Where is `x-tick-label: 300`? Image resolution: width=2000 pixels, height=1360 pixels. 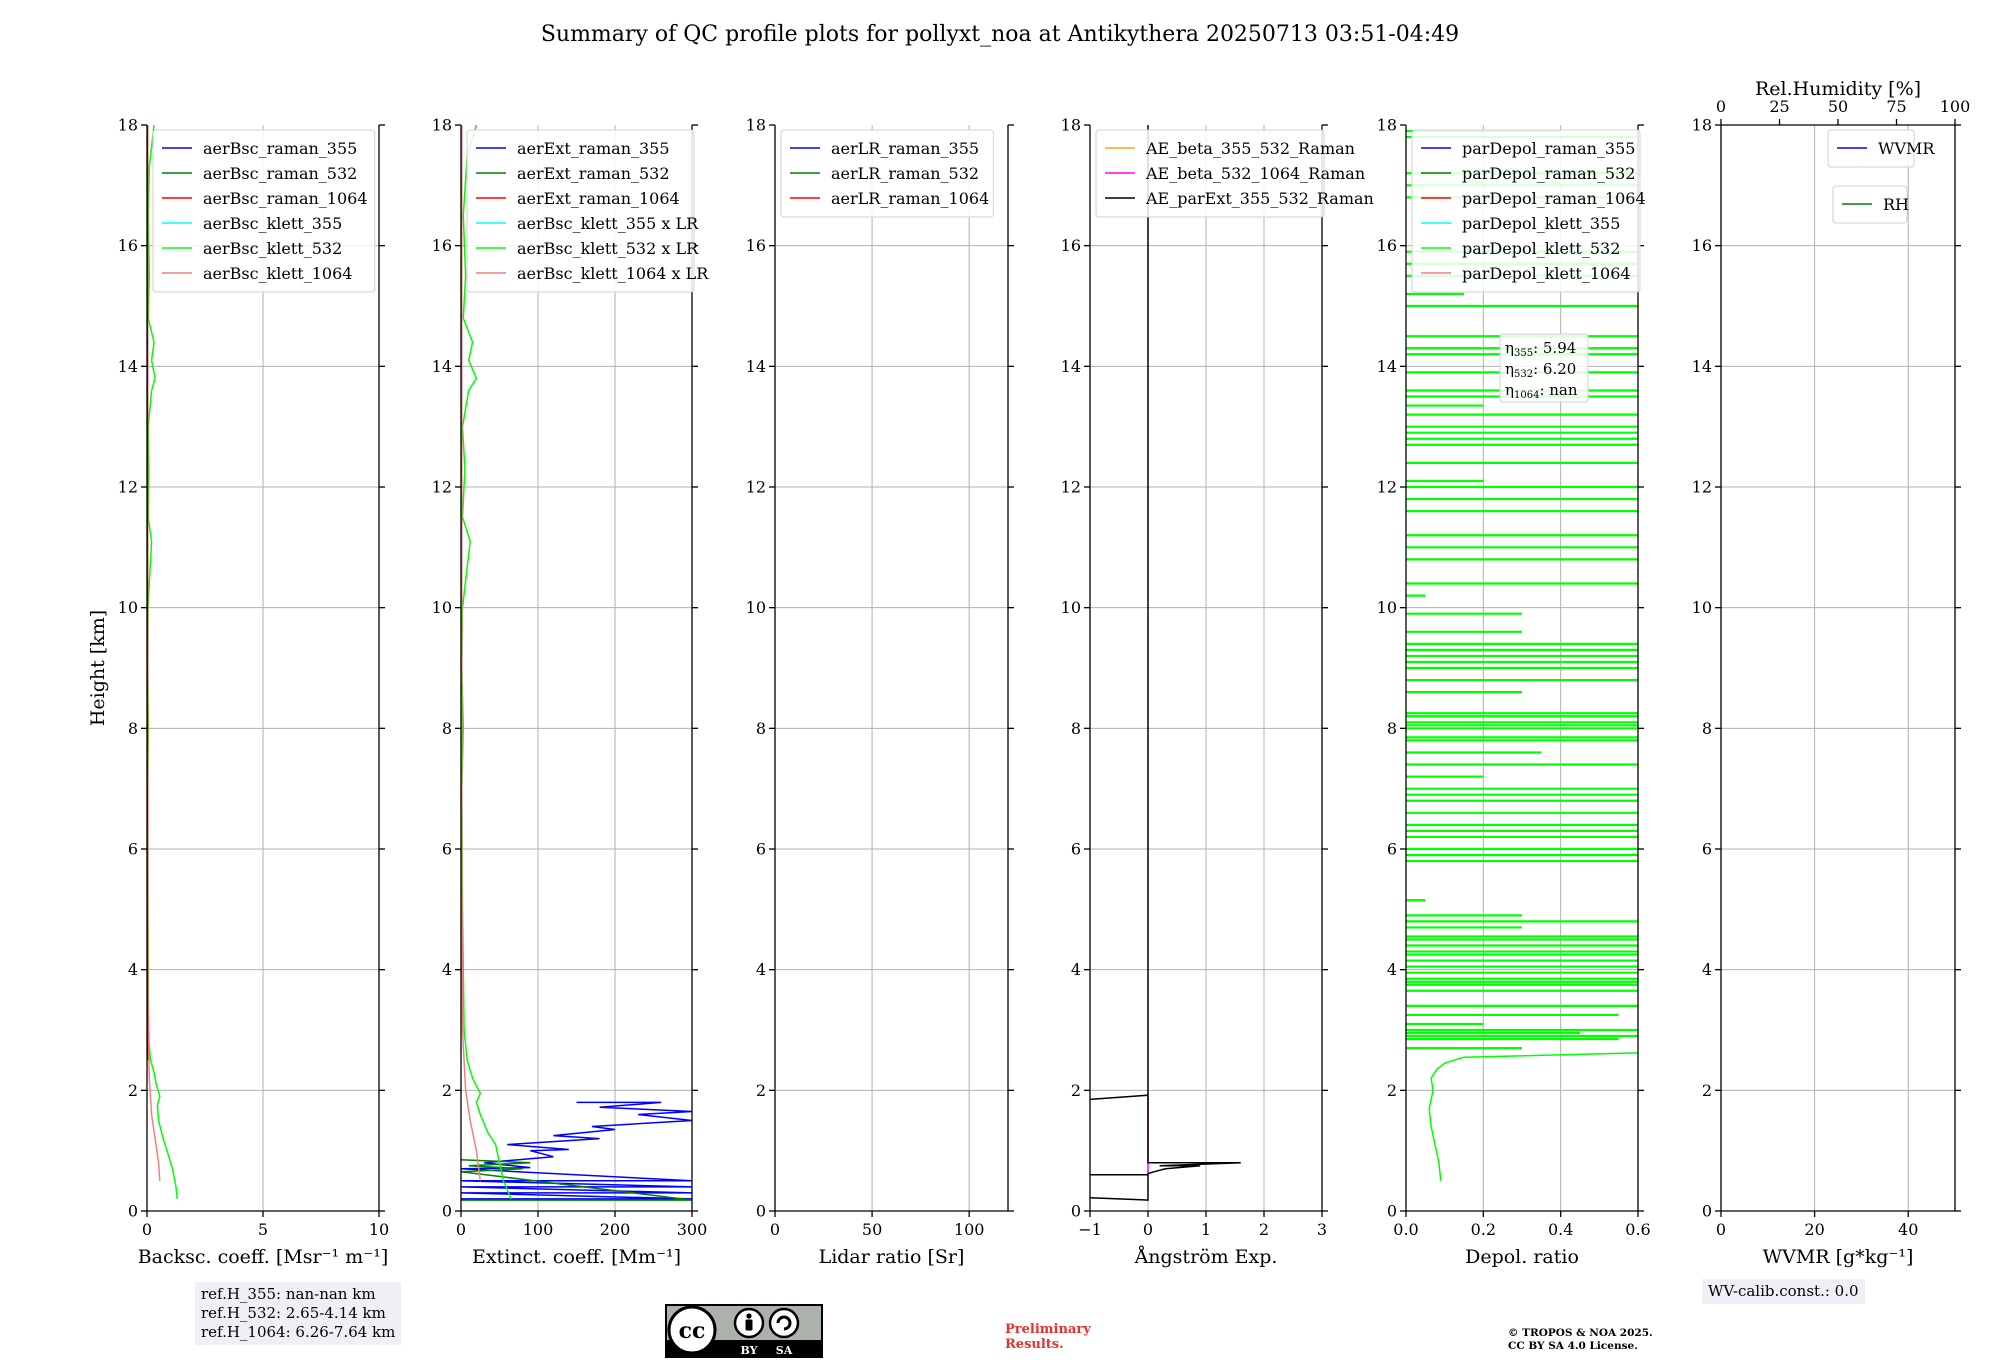
x-tick-label: 300 is located at coordinates (692, 1229).